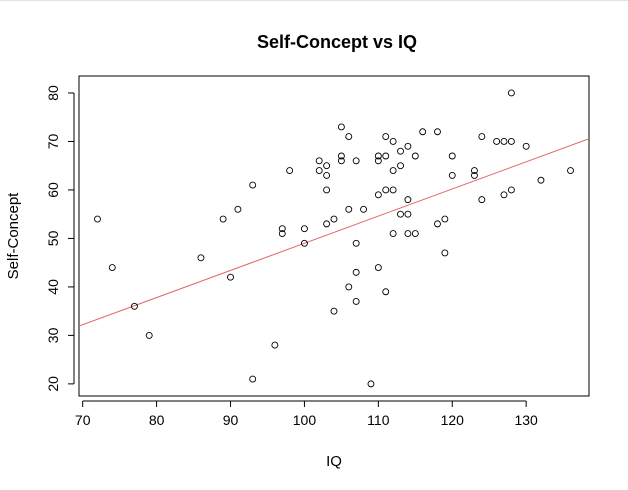 This screenshot has height=490, width=628. I want to click on y-tick-label: 50, so click(53, 238).